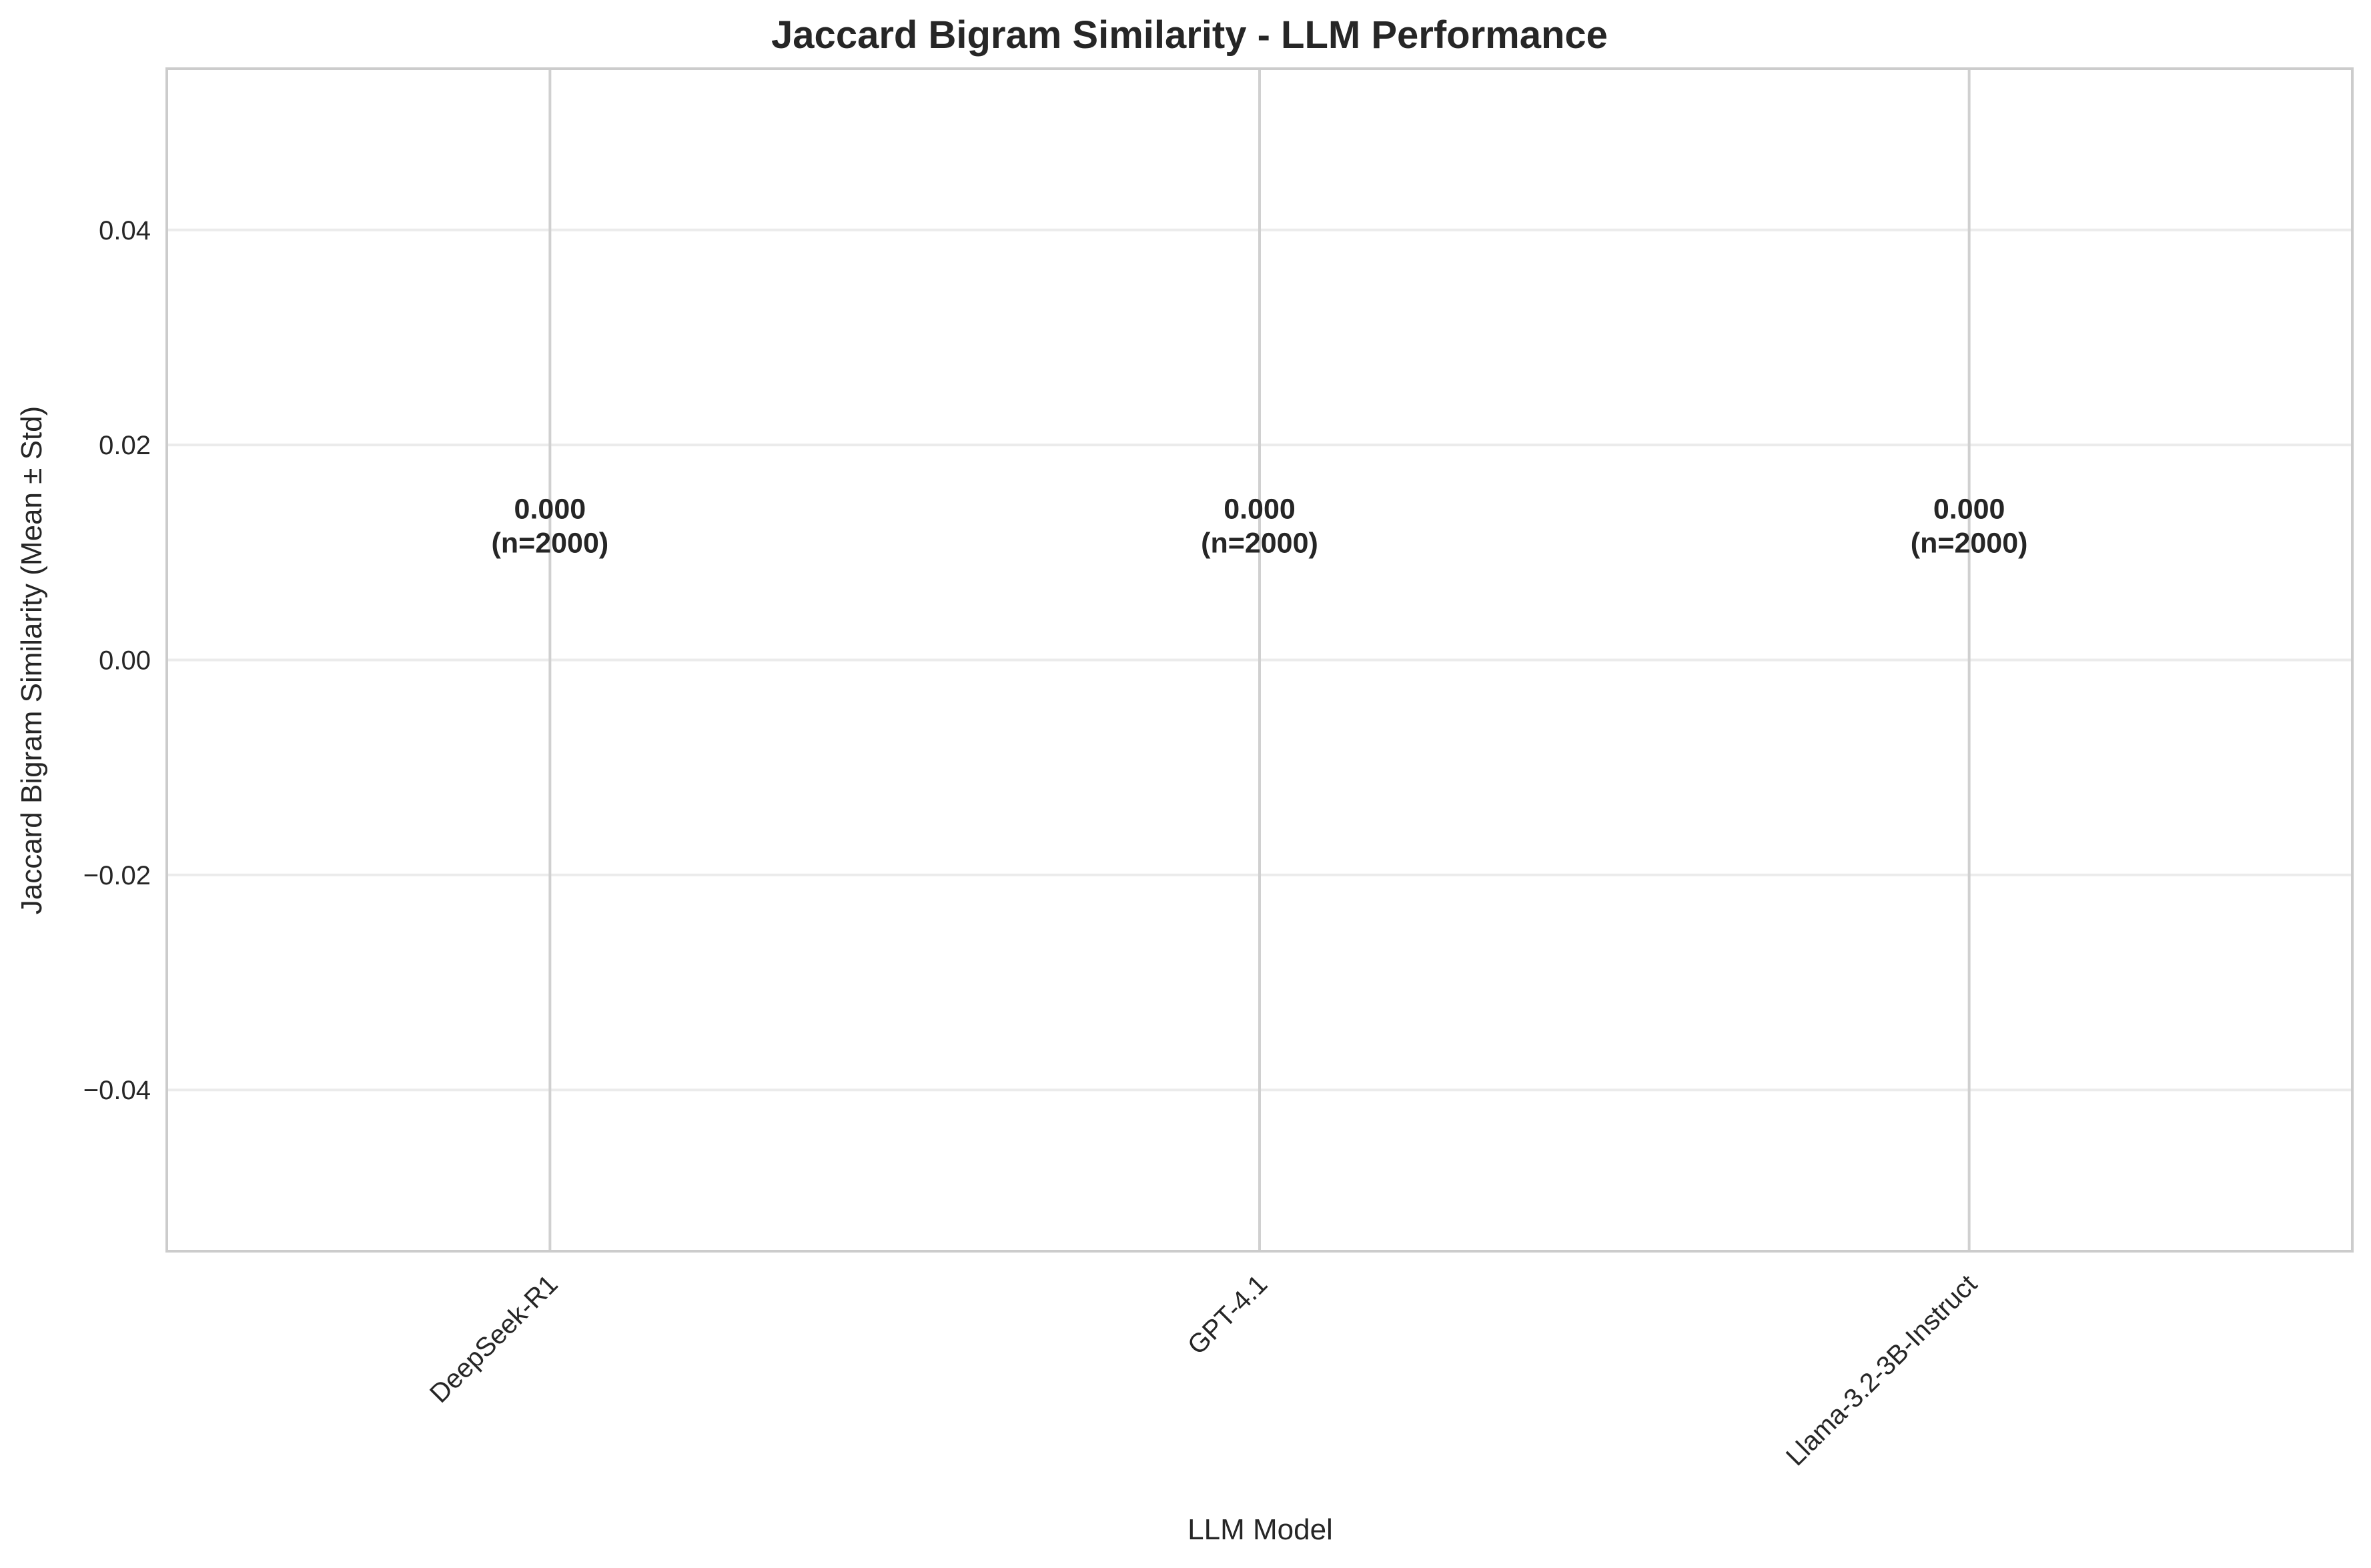 This screenshot has width=2371, height=1568. What do you see at coordinates (117, 1090) in the screenshot?
I see `y-tick-label: −0.04` at bounding box center [117, 1090].